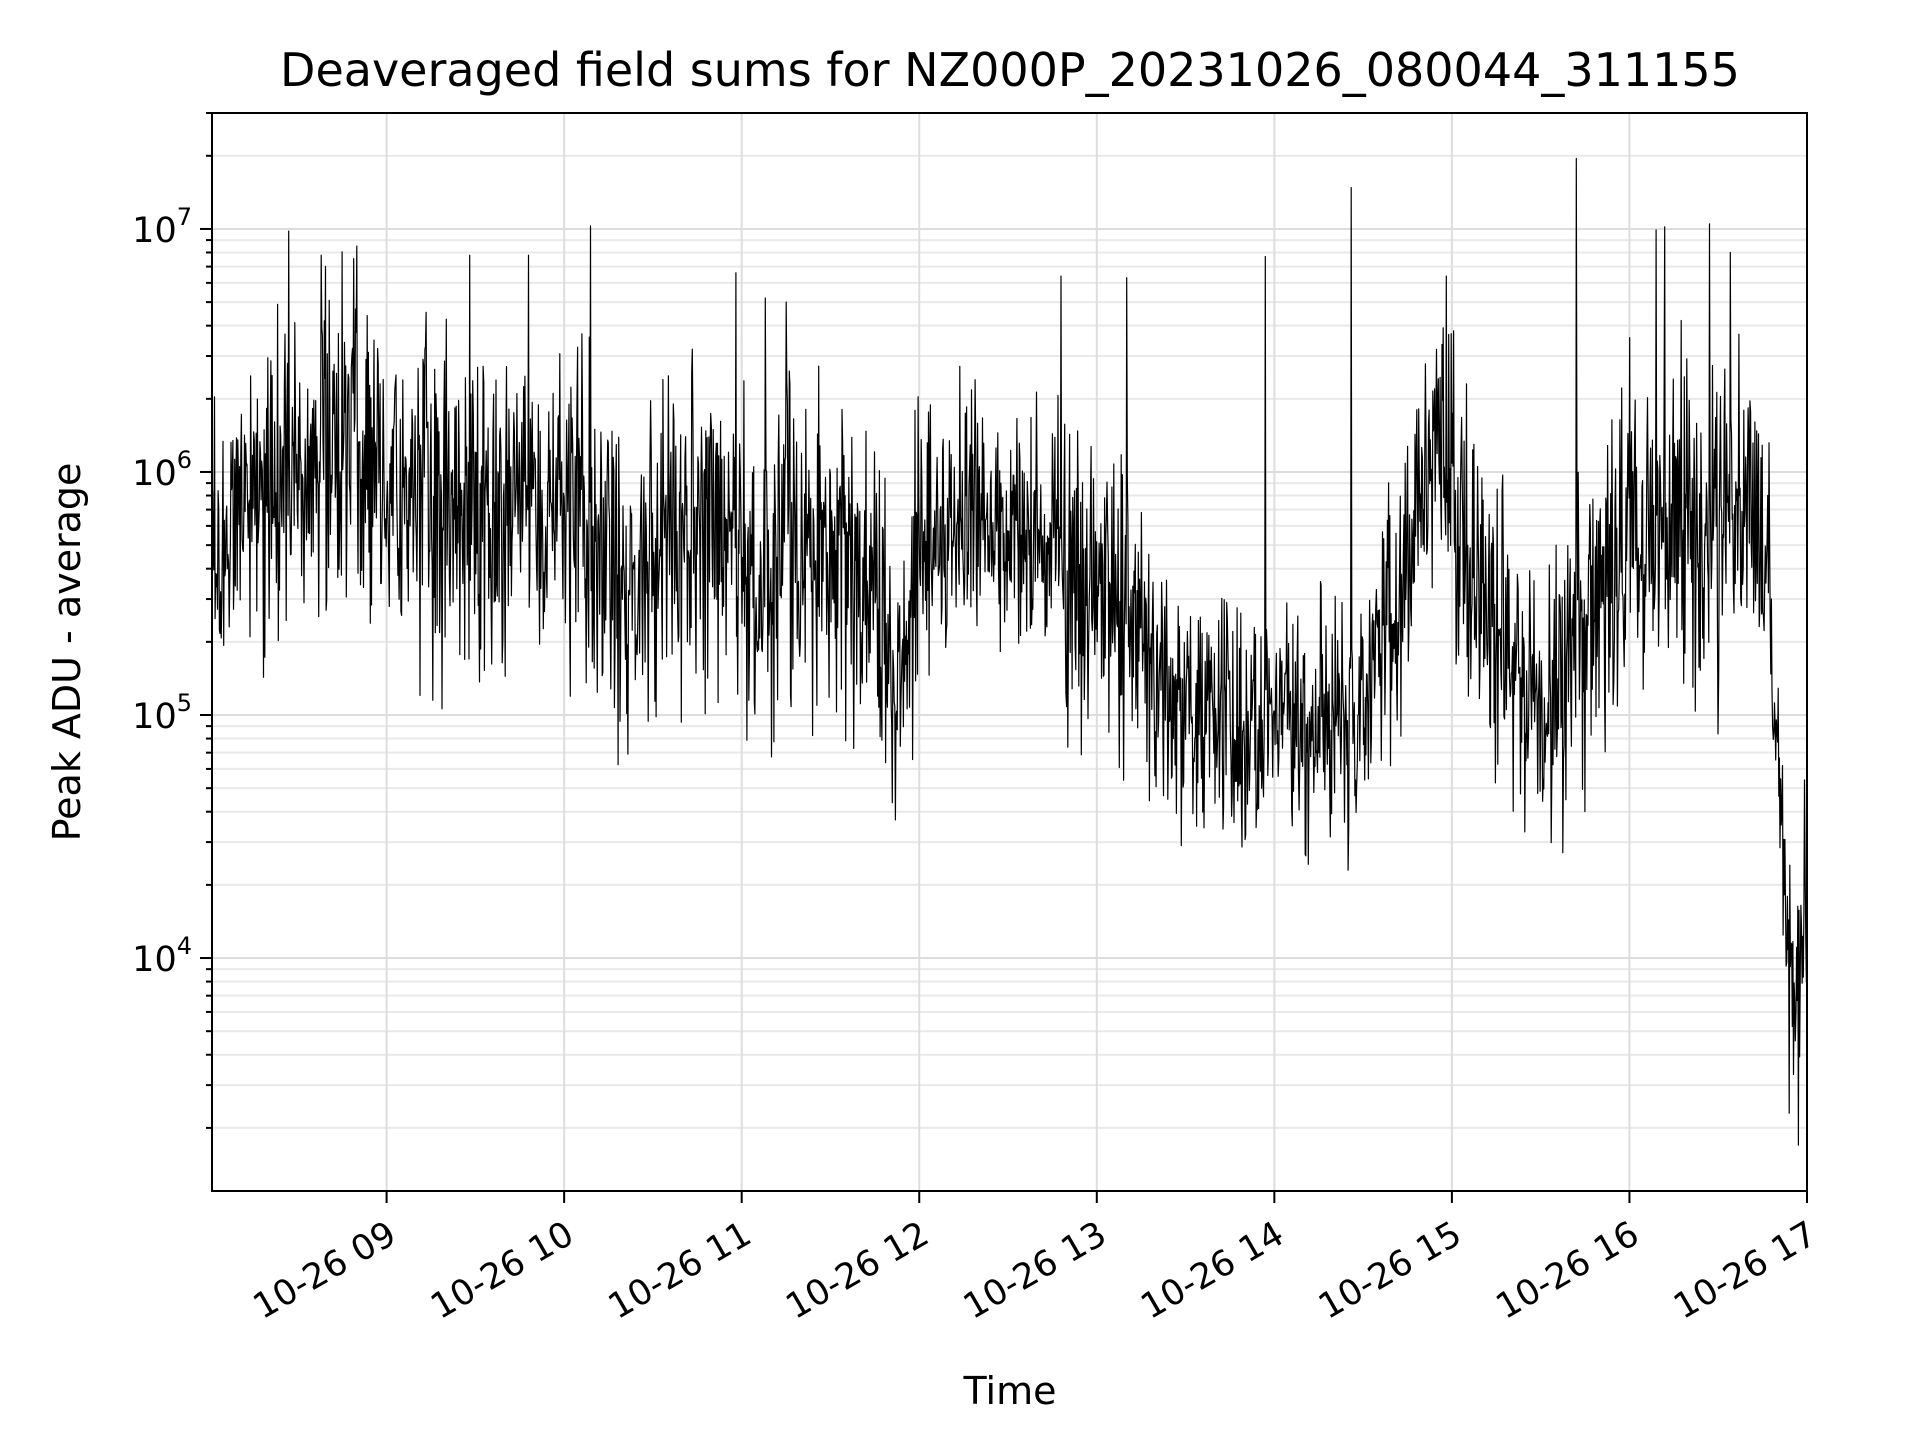 This screenshot has height=1440, width=1920. What do you see at coordinates (1035, 1270) in the screenshot?
I see `x-tick-label: 10-26 13` at bounding box center [1035, 1270].